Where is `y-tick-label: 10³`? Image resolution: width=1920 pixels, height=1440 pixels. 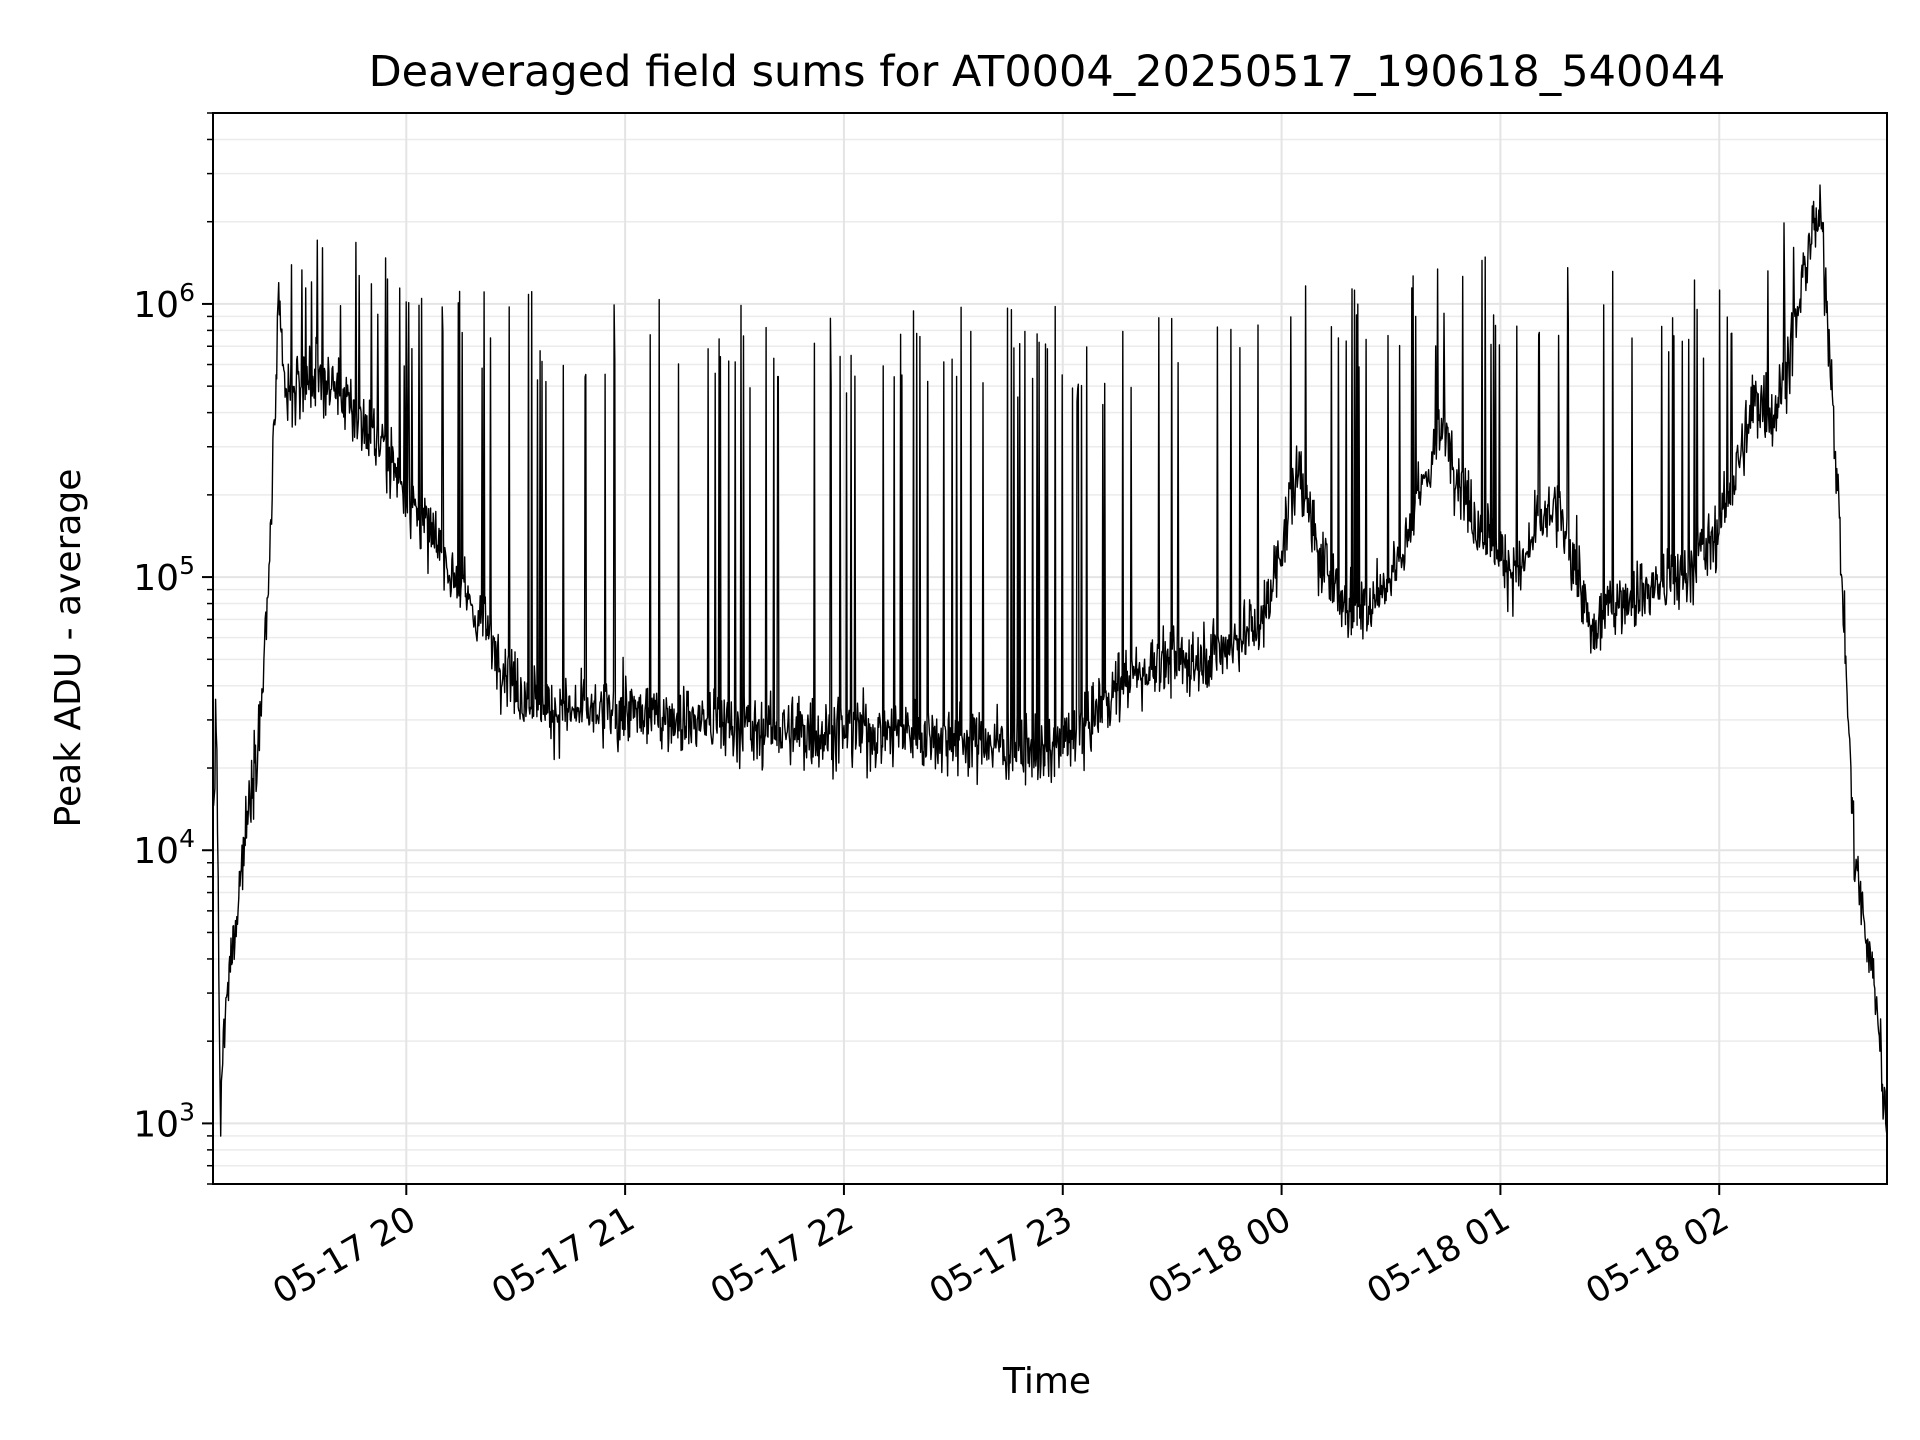
y-tick-label: 10³ is located at coordinates (164, 1121).